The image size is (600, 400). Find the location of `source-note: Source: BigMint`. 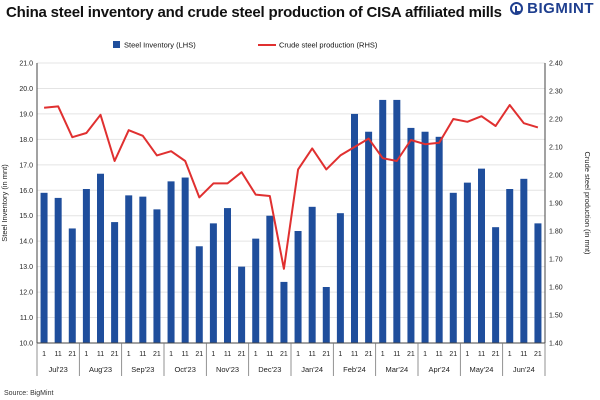

source-note: Source: BigMint is located at coordinates (29, 393).